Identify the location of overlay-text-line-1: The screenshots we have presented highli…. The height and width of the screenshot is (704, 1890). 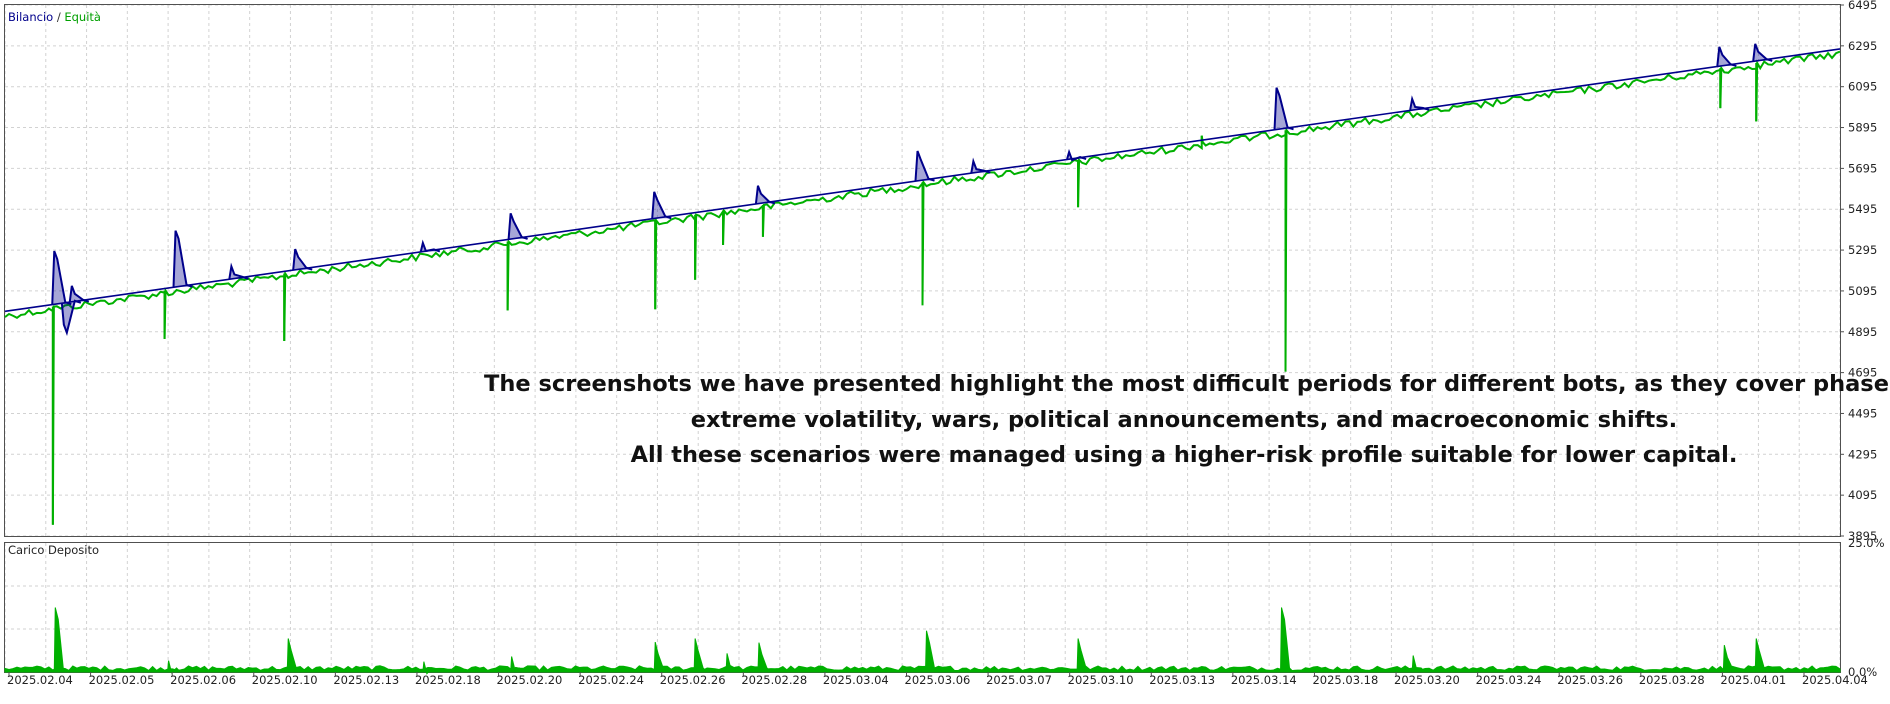
(1187, 384).